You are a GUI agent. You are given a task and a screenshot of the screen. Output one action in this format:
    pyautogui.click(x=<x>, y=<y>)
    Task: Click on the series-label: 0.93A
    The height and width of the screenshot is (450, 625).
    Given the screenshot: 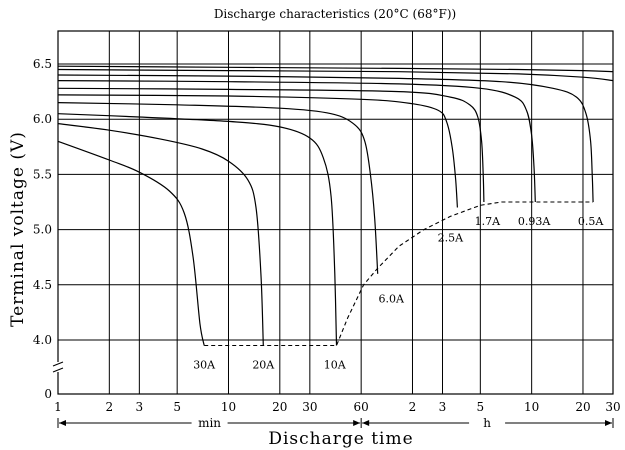 What is the action you would take?
    pyautogui.click(x=534, y=221)
    